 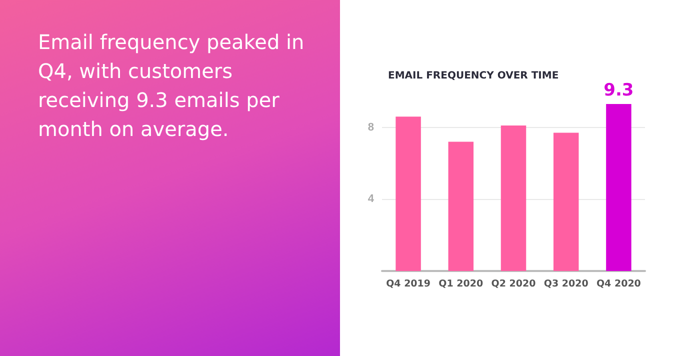 What do you see at coordinates (513, 284) in the screenshot?
I see `x-tick-label: Q2 2020` at bounding box center [513, 284].